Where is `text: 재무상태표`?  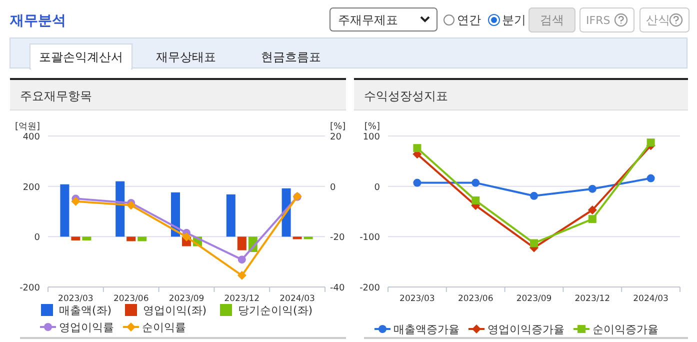 text: 재무상태표 is located at coordinates (186, 57).